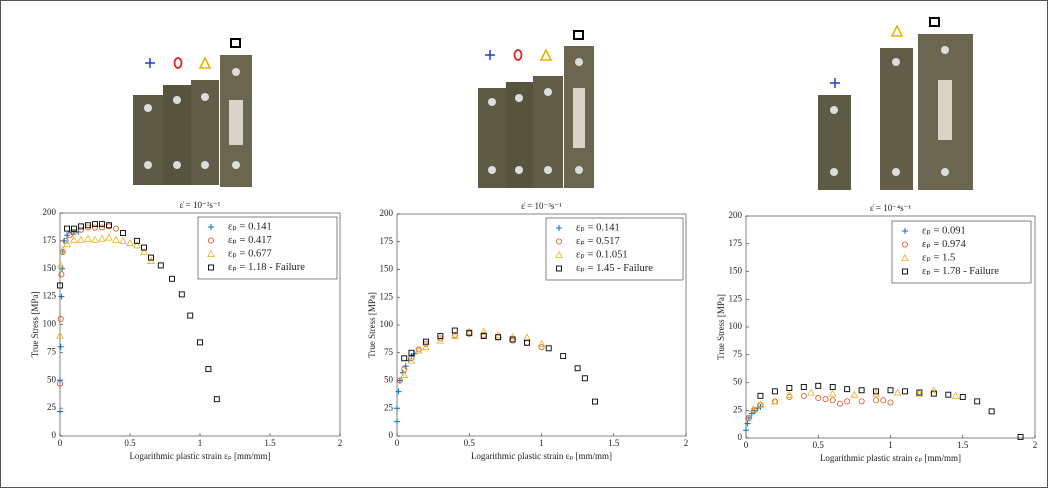 The image size is (1048, 488). Describe the element at coordinates (614, 249) in the screenshot. I see `legend-box` at that location.